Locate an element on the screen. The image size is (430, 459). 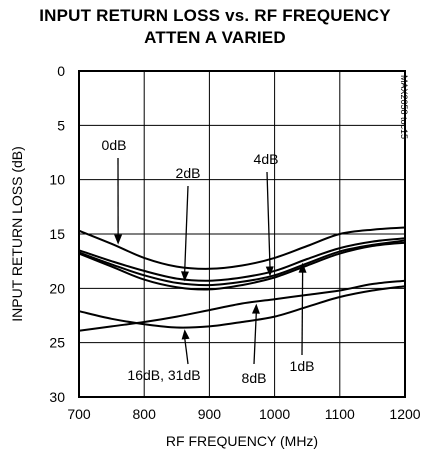
annotation-label: 8dB is located at coordinates (254, 378).